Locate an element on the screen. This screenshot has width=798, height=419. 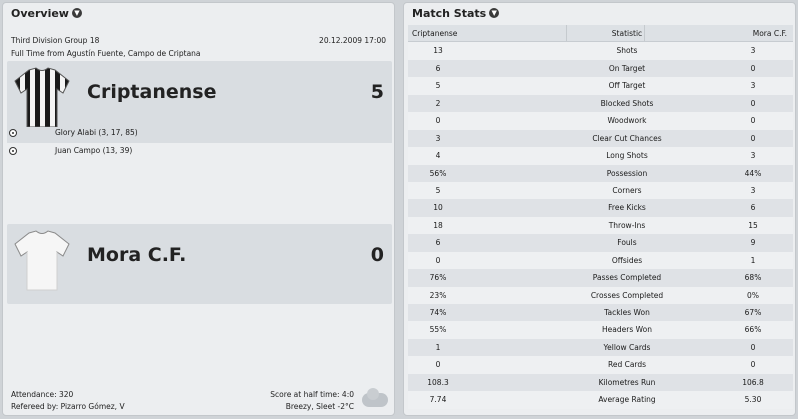
away-kit-icon is located at coordinates (42, 260).